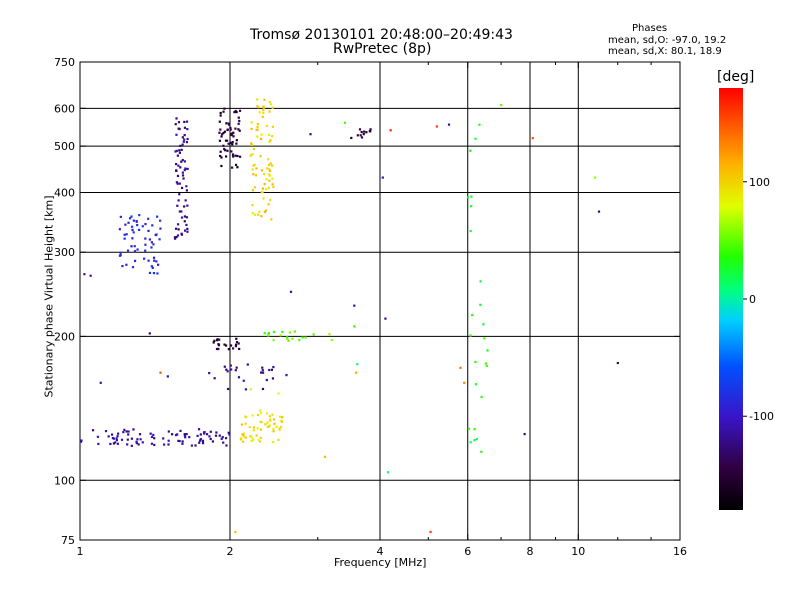  Describe the element at coordinates (64, 62) in the screenshot. I see `y-tick-label: 750` at that location.